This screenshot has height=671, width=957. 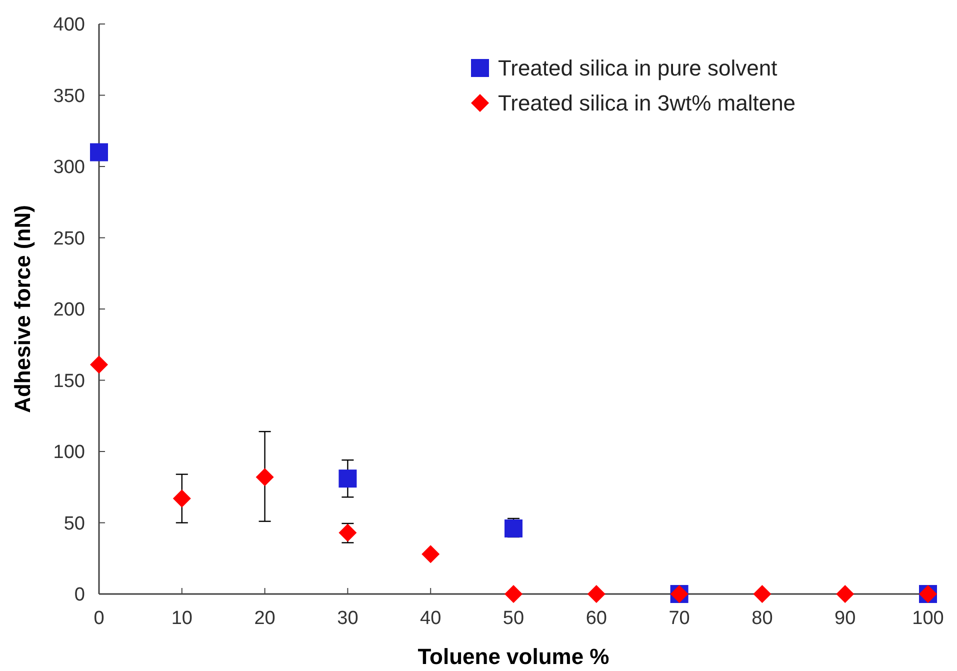 I want to click on x-tick-label: 80, so click(x=762, y=618).